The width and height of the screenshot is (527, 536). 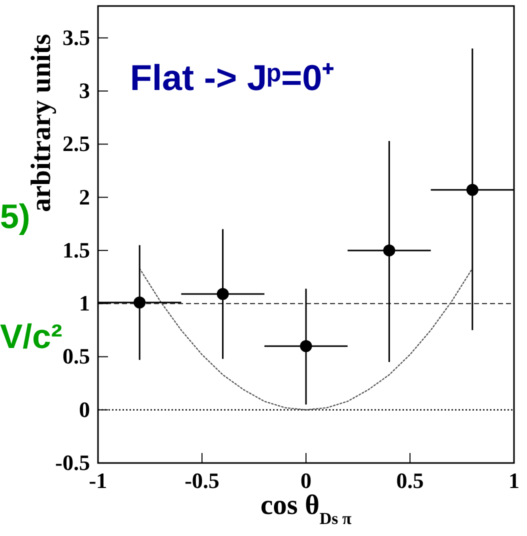 What do you see at coordinates (98, 480) in the screenshot?
I see `x-tick-label: -1` at bounding box center [98, 480].